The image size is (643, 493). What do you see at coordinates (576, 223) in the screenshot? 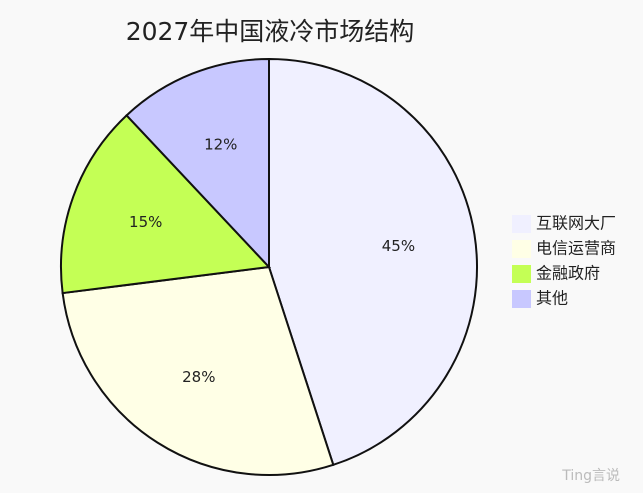
I see `legend-label: 互联网大厂` at bounding box center [576, 223].